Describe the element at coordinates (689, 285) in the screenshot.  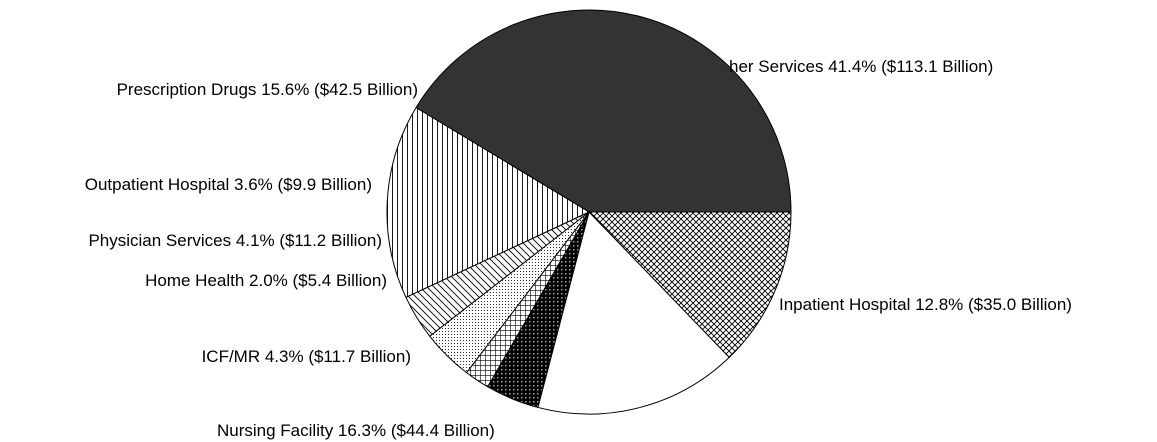
I see `pie-slice-inpatient-hospital` at that location.